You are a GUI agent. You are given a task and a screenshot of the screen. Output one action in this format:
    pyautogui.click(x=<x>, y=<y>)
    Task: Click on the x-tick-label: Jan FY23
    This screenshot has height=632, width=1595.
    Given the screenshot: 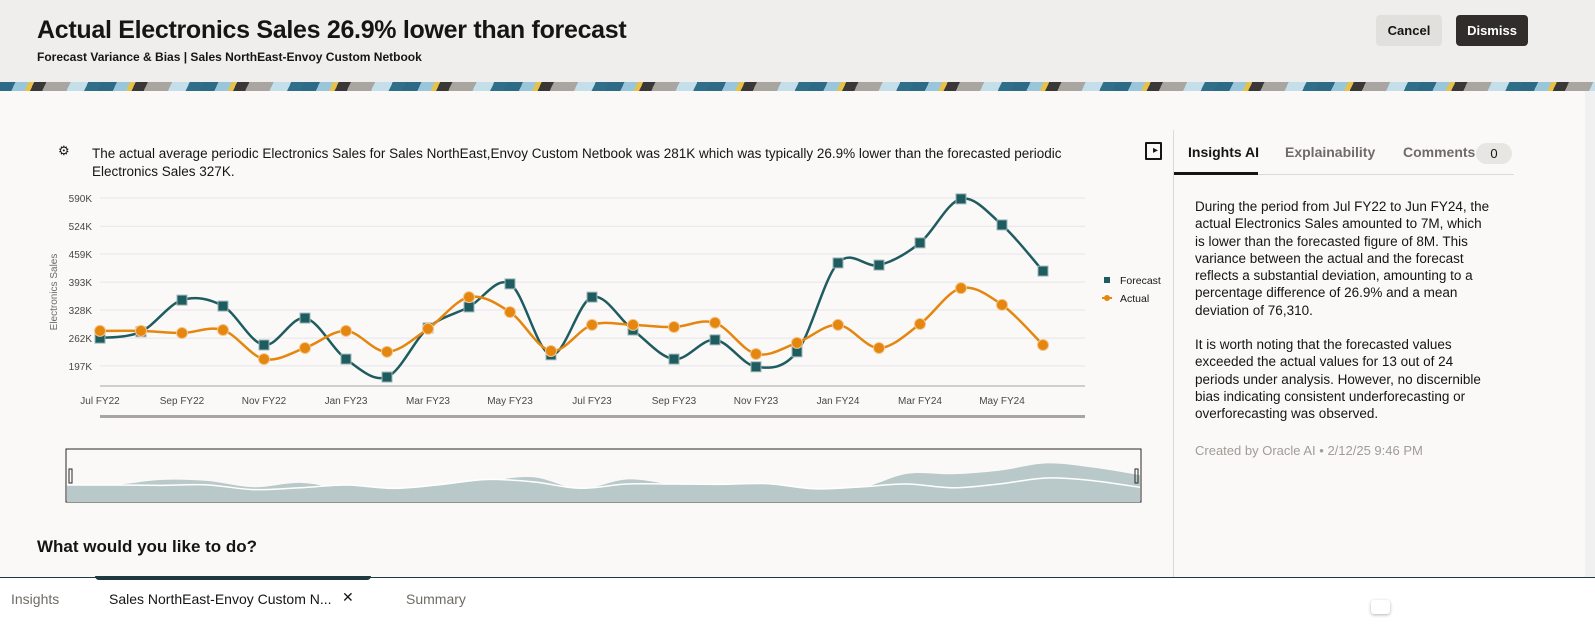 What is the action you would take?
    pyautogui.click(x=346, y=401)
    